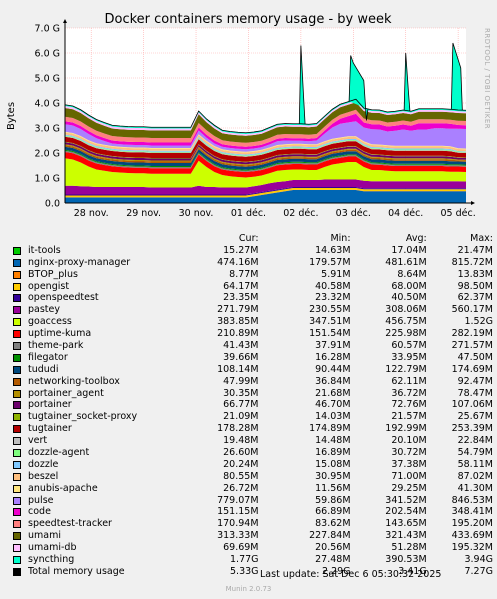 The width and height of the screenshot is (497, 599). I want to click on legend-max-value: 92.47M, so click(475, 381).